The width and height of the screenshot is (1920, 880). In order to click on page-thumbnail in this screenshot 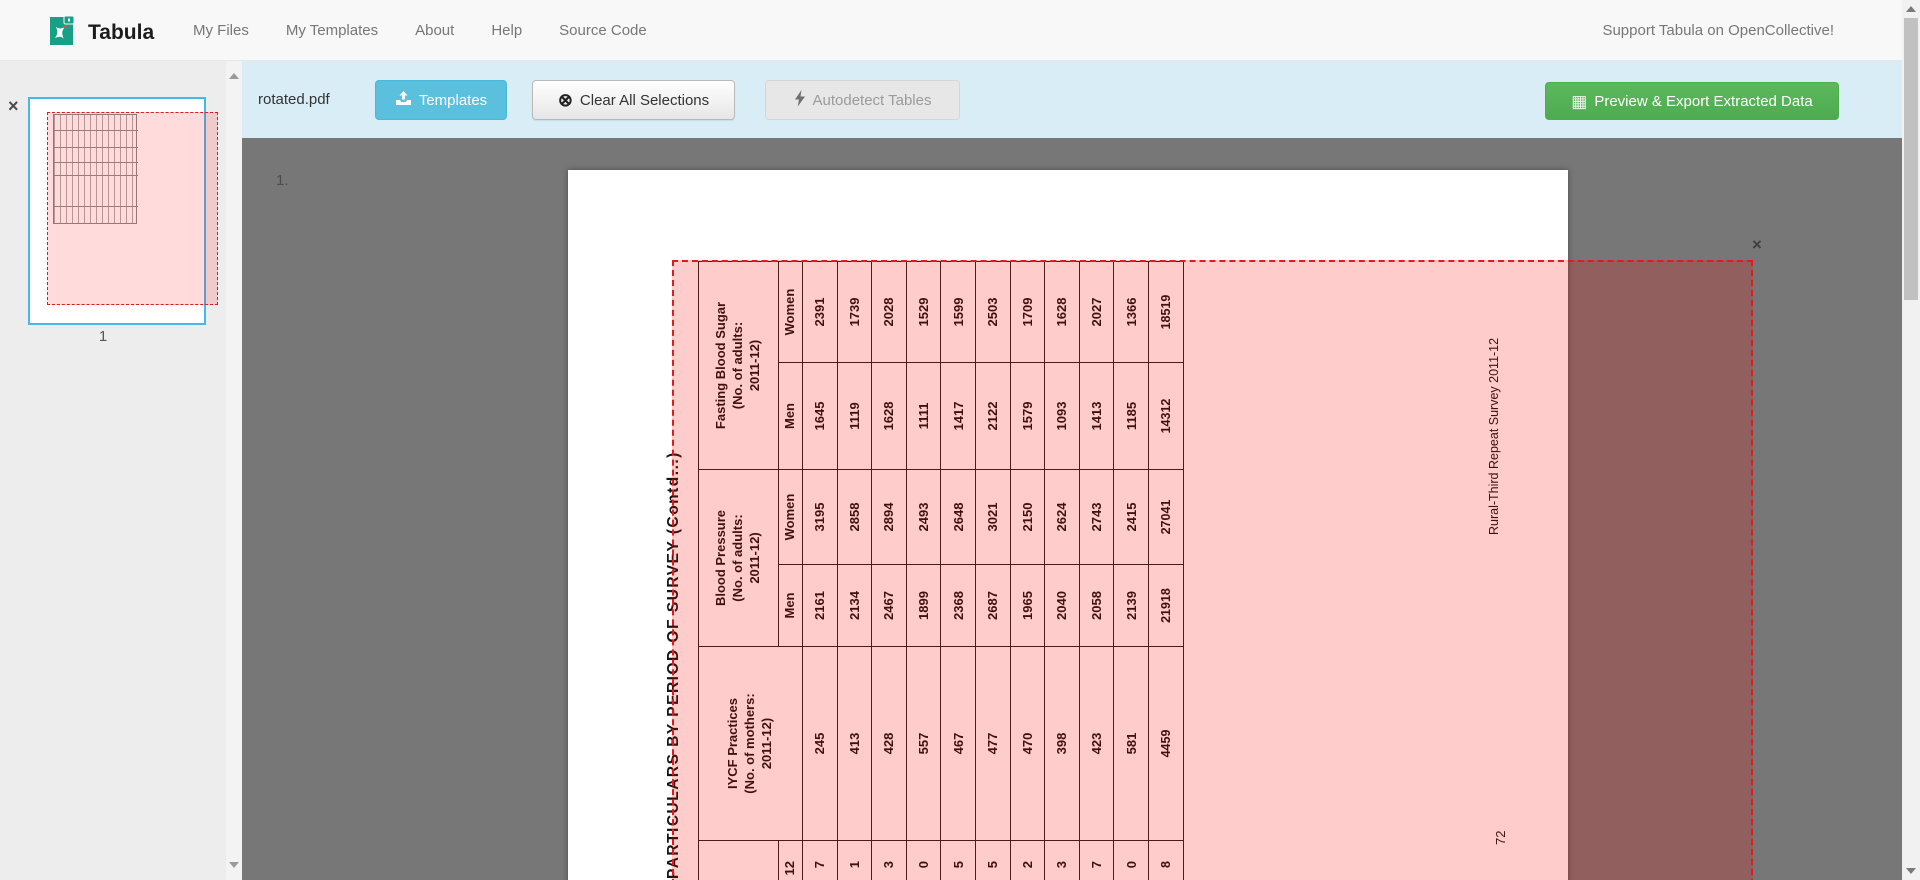, I will do `click(117, 211)`.